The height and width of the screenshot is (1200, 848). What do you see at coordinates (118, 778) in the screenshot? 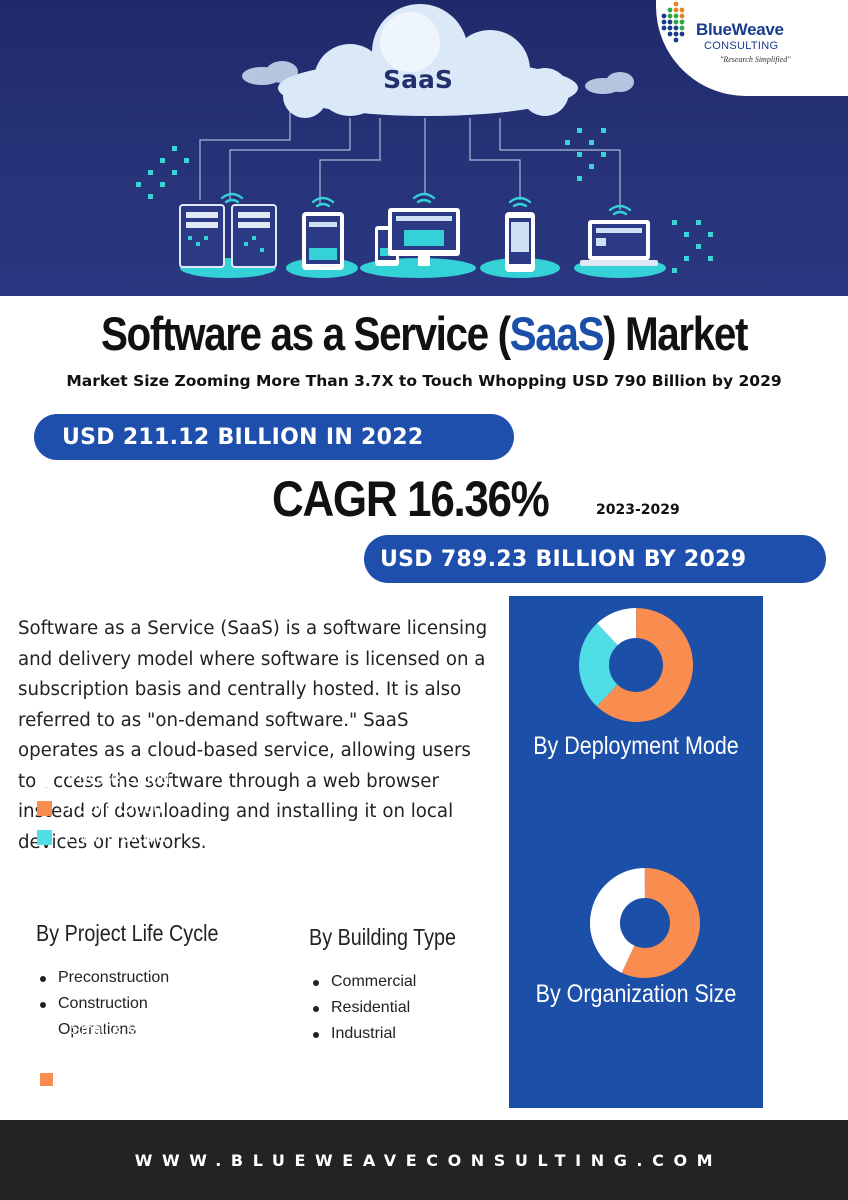
I see `legend-label: Private Cloud` at bounding box center [118, 778].